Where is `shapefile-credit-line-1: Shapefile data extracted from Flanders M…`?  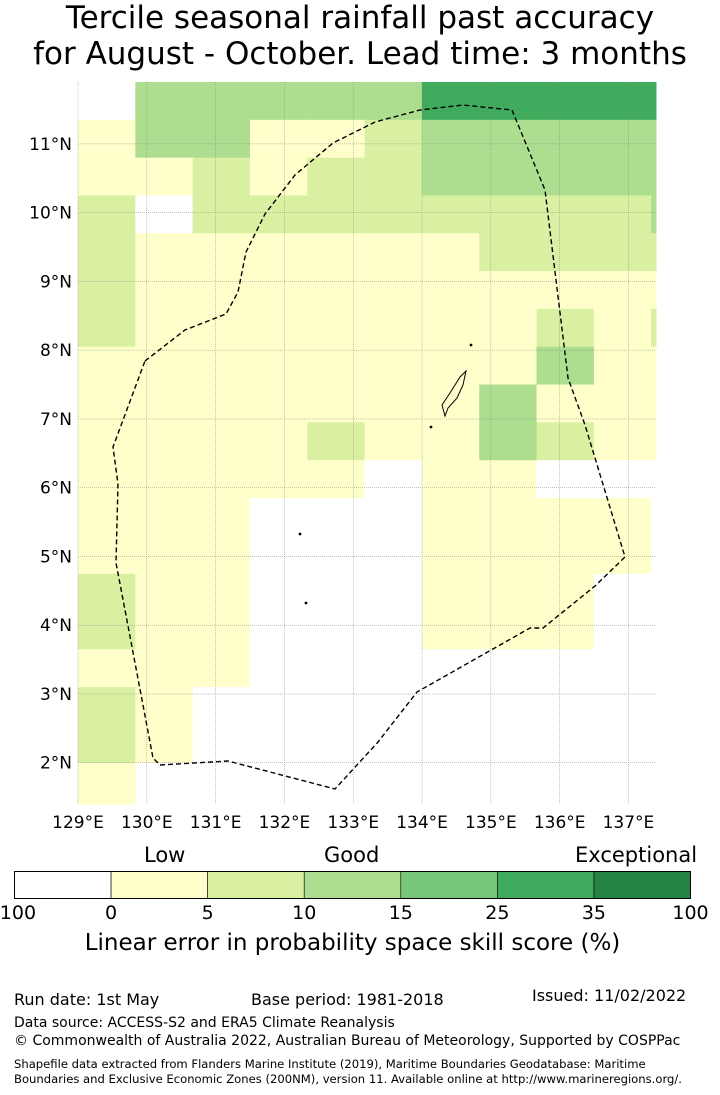
shapefile-credit-line-1: Shapefile data extracted from Flanders M… is located at coordinates (330, 1064).